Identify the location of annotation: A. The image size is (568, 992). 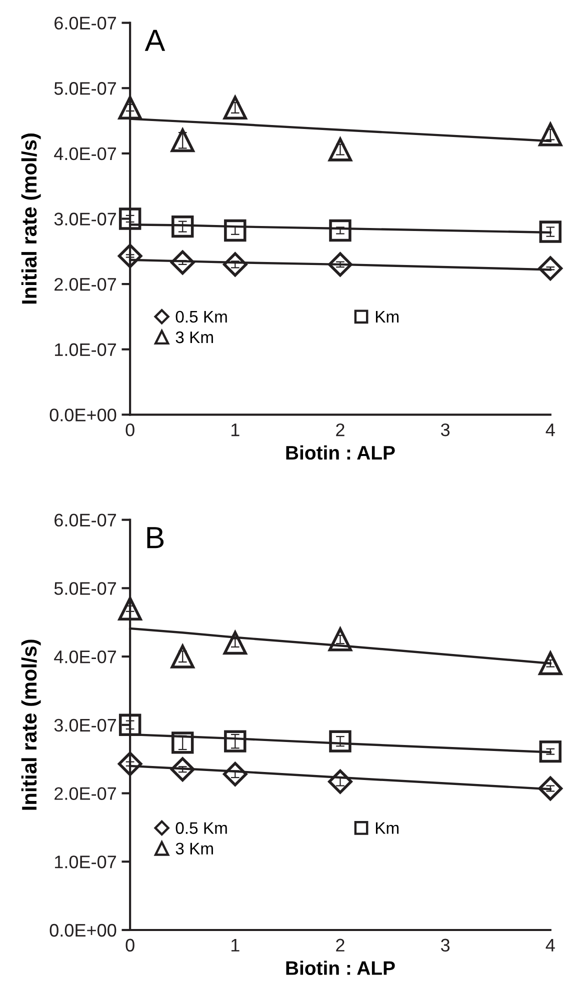
(155, 40).